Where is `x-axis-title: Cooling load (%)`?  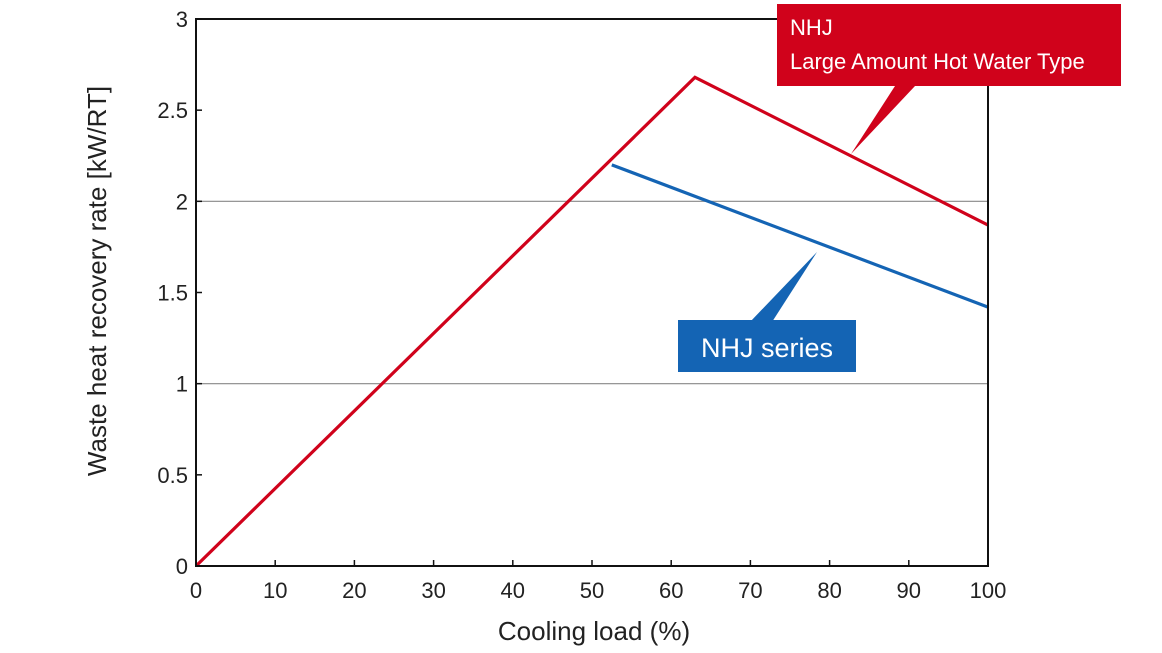
x-axis-title: Cooling load (%) is located at coordinates (594, 631).